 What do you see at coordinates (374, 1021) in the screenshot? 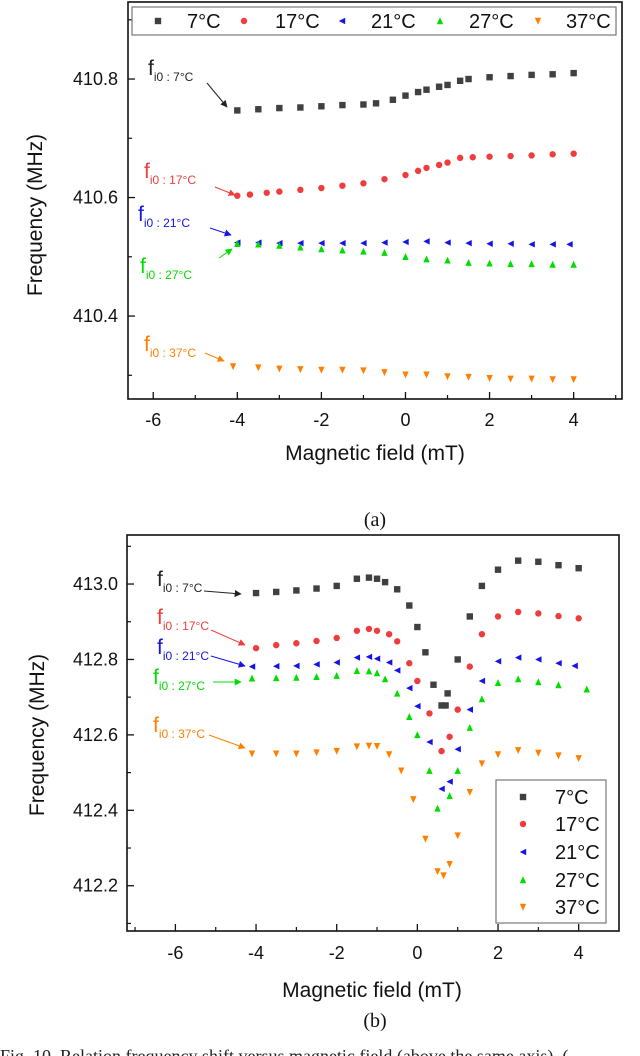
I see `panel-label: (b)` at bounding box center [374, 1021].